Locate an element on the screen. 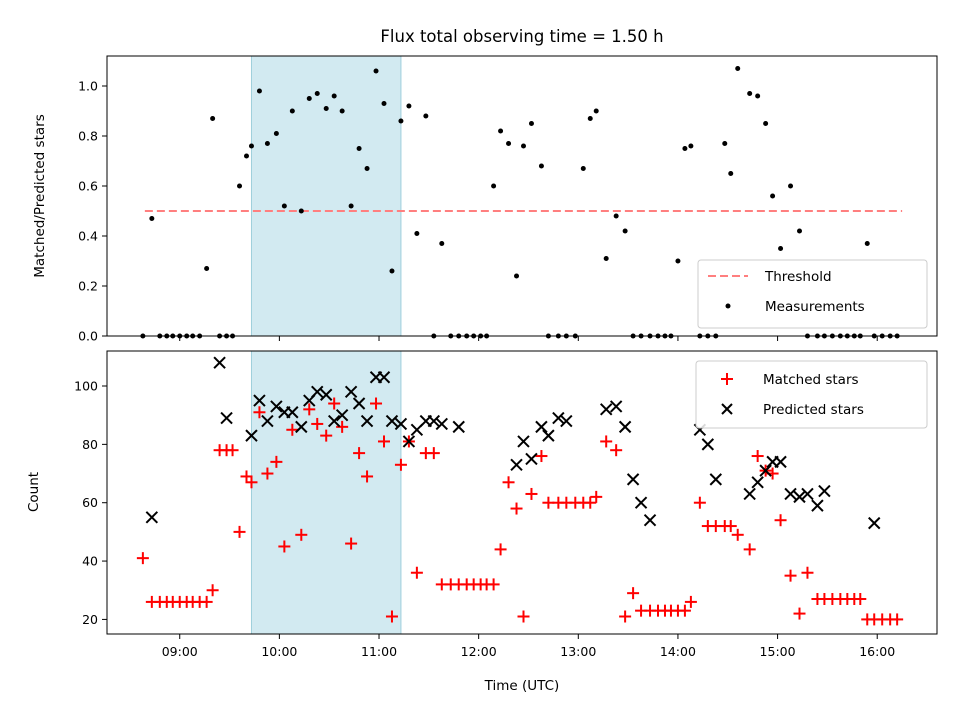  y-tick-label: 0.4 is located at coordinates (88, 236).